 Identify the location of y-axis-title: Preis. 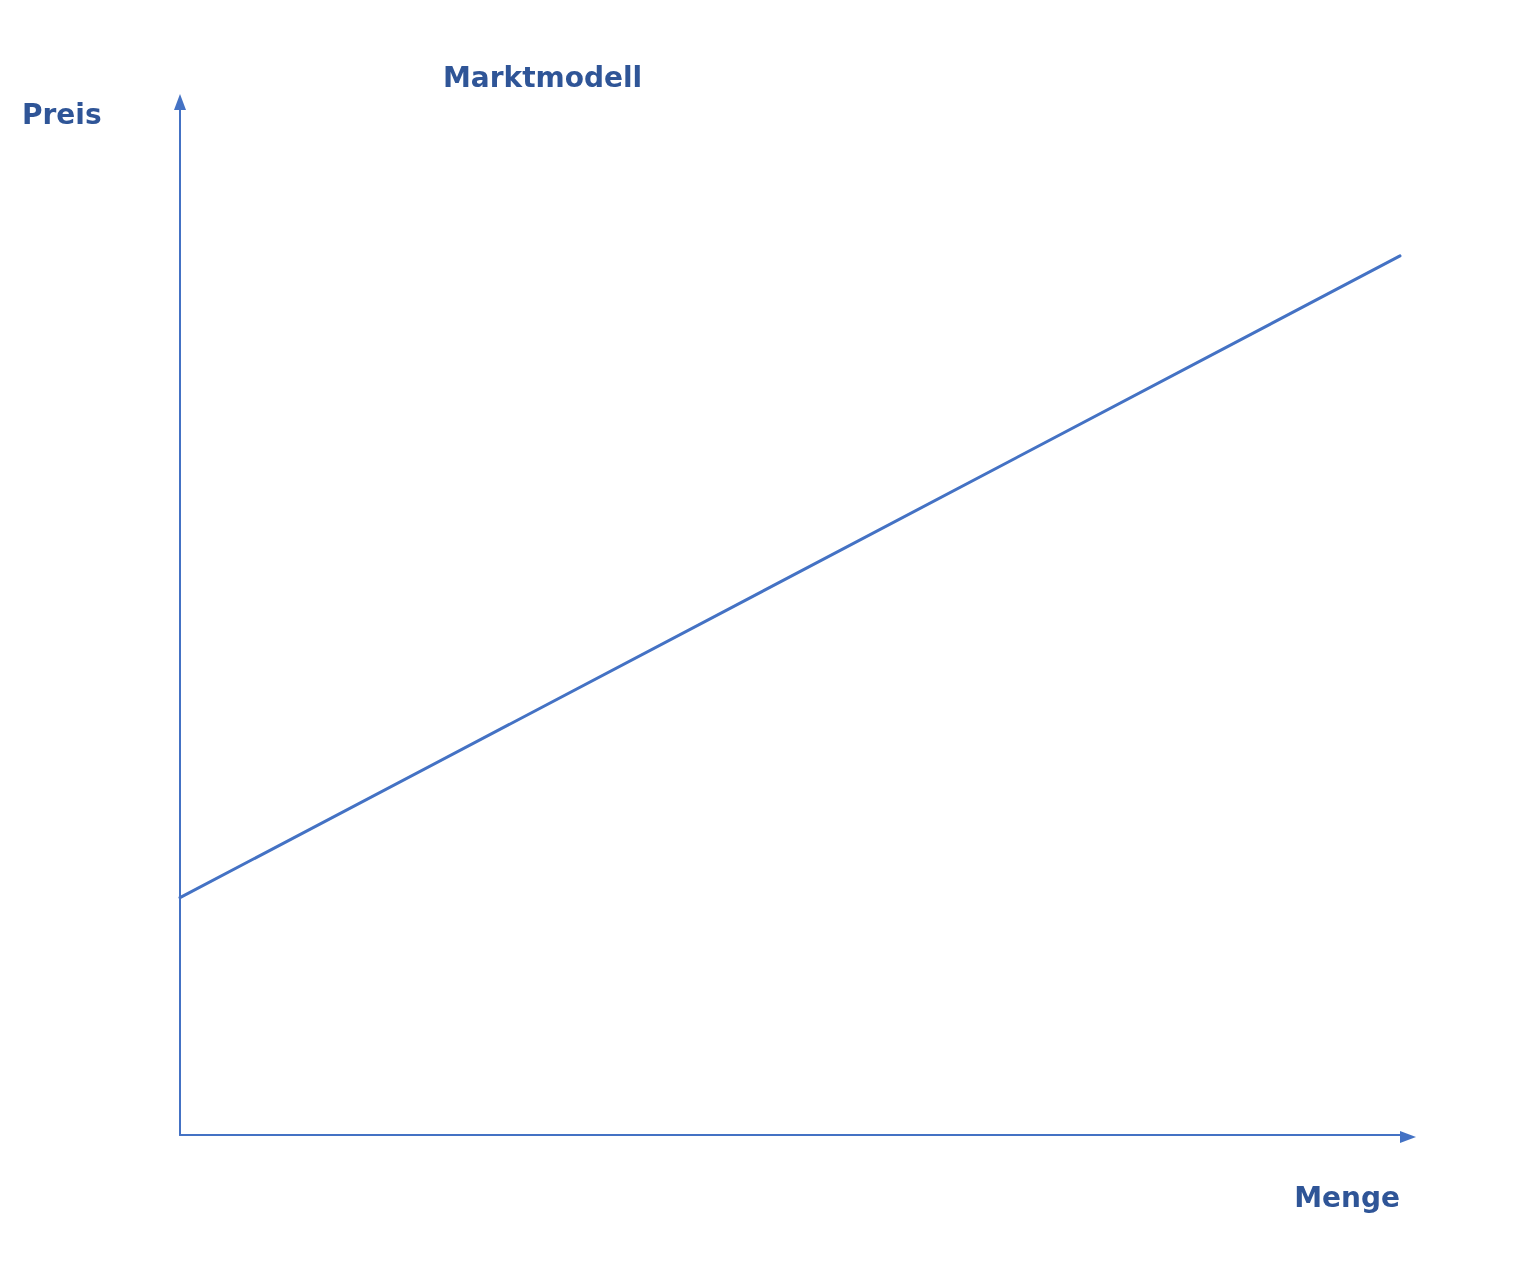
(62, 114).